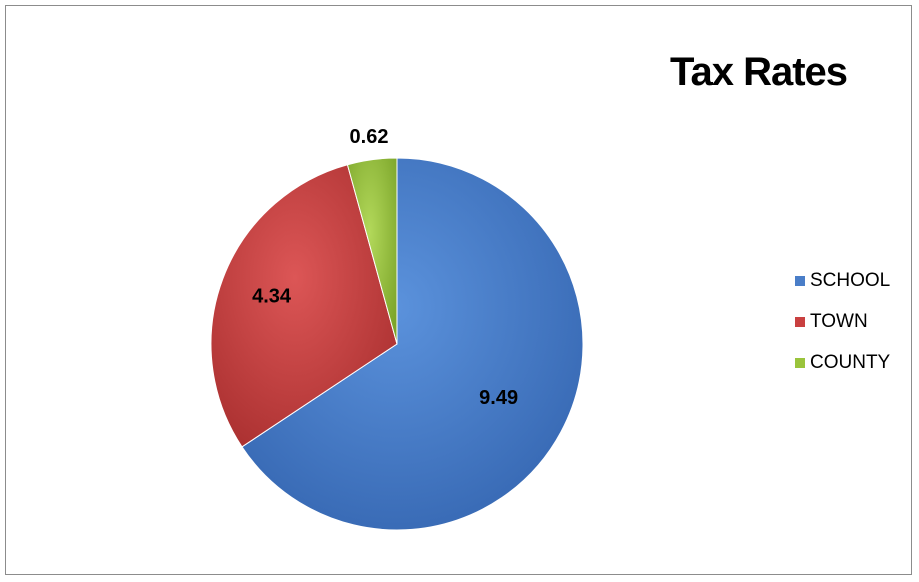 The image size is (919, 582). What do you see at coordinates (498, 398) in the screenshot?
I see `data-label-school: 9.49` at bounding box center [498, 398].